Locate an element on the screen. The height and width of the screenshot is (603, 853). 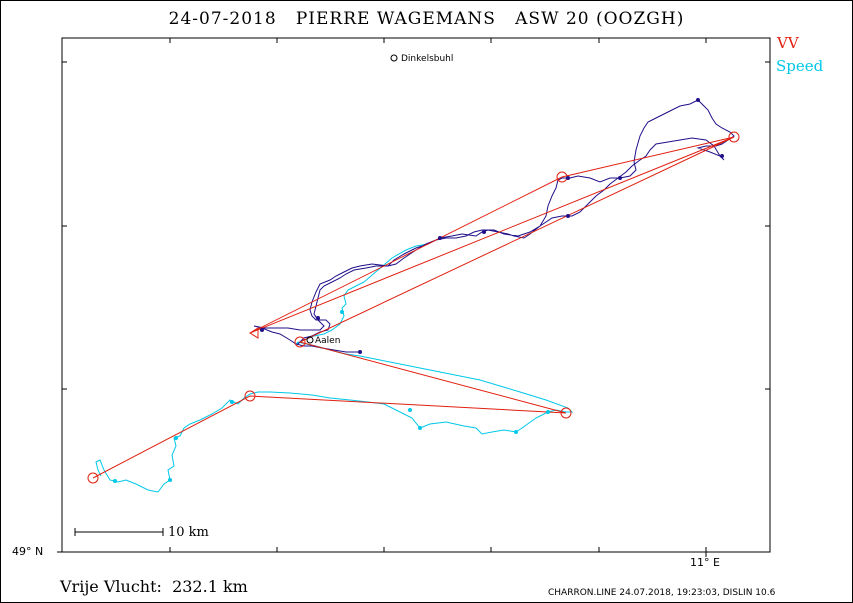
town-label-aalen: Aalen is located at coordinates (328, 341).